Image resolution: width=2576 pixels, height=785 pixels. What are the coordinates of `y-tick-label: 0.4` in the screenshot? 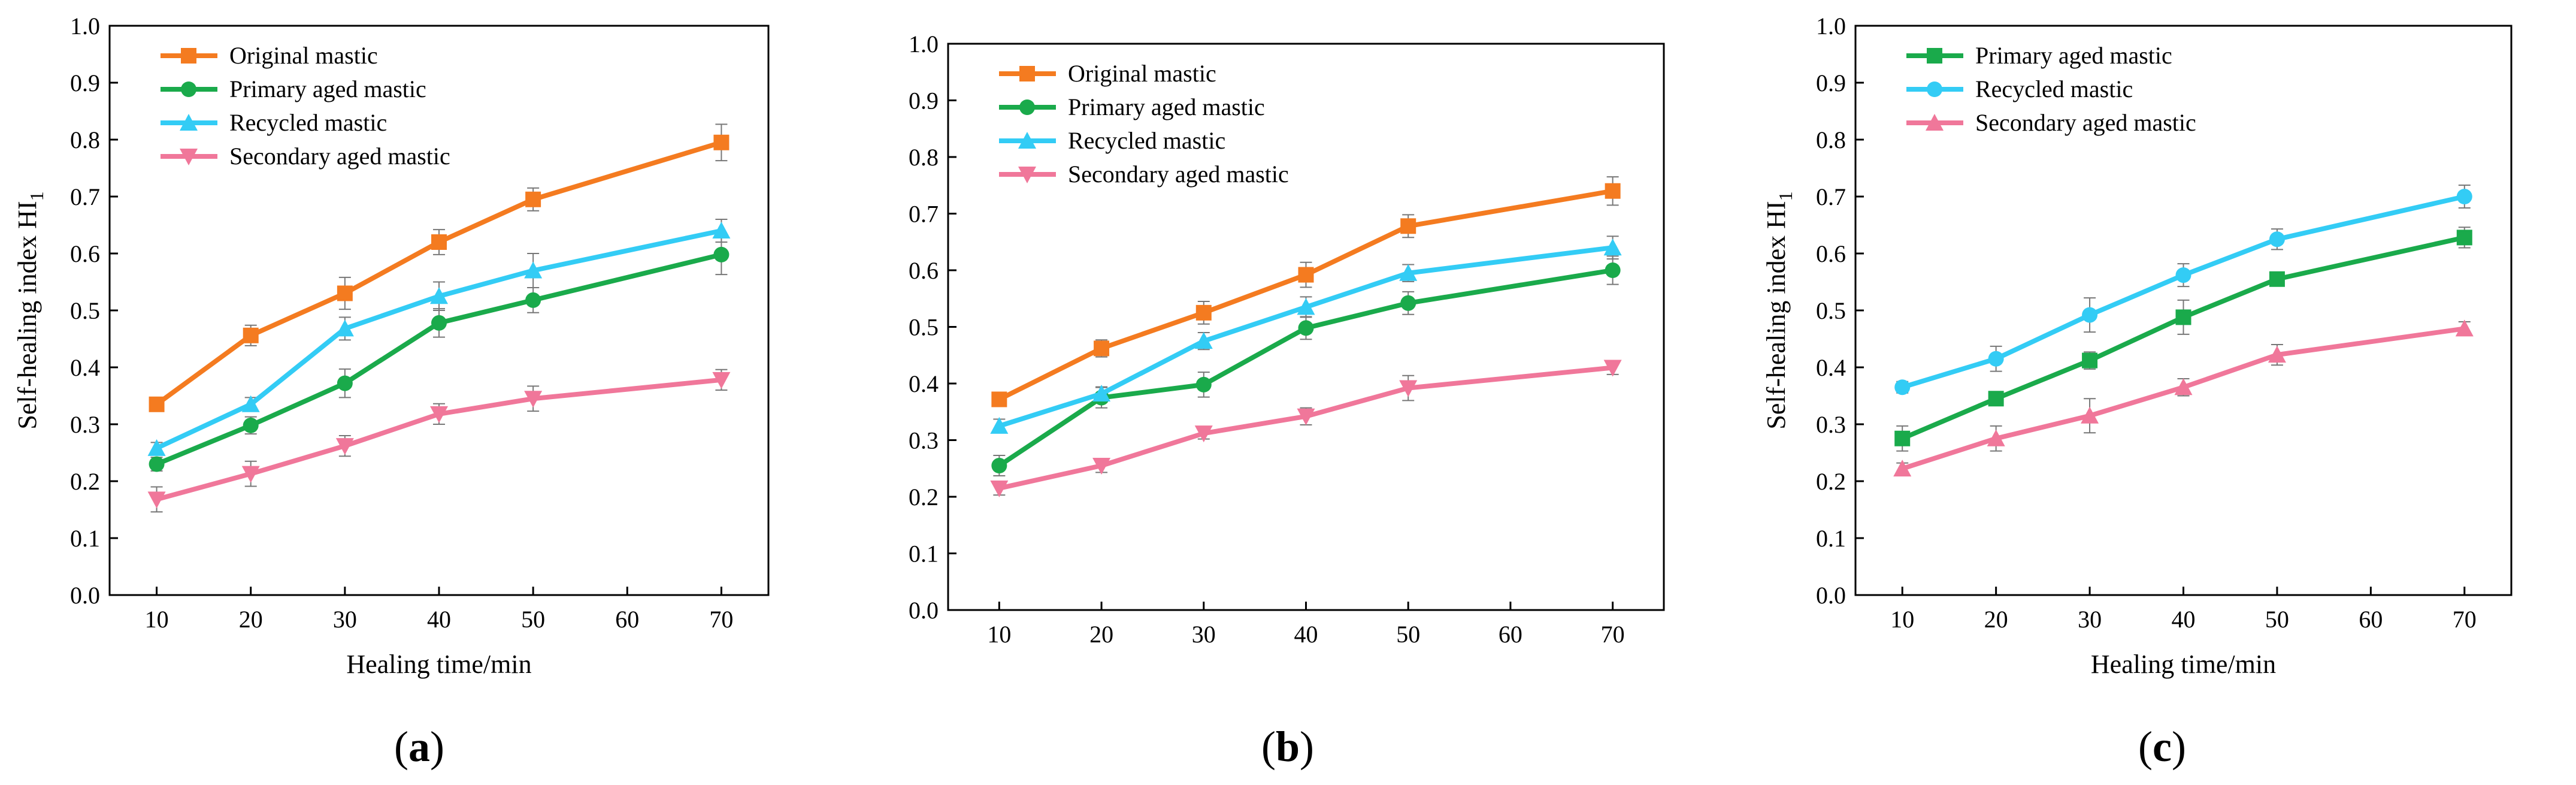 It's located at (924, 384).